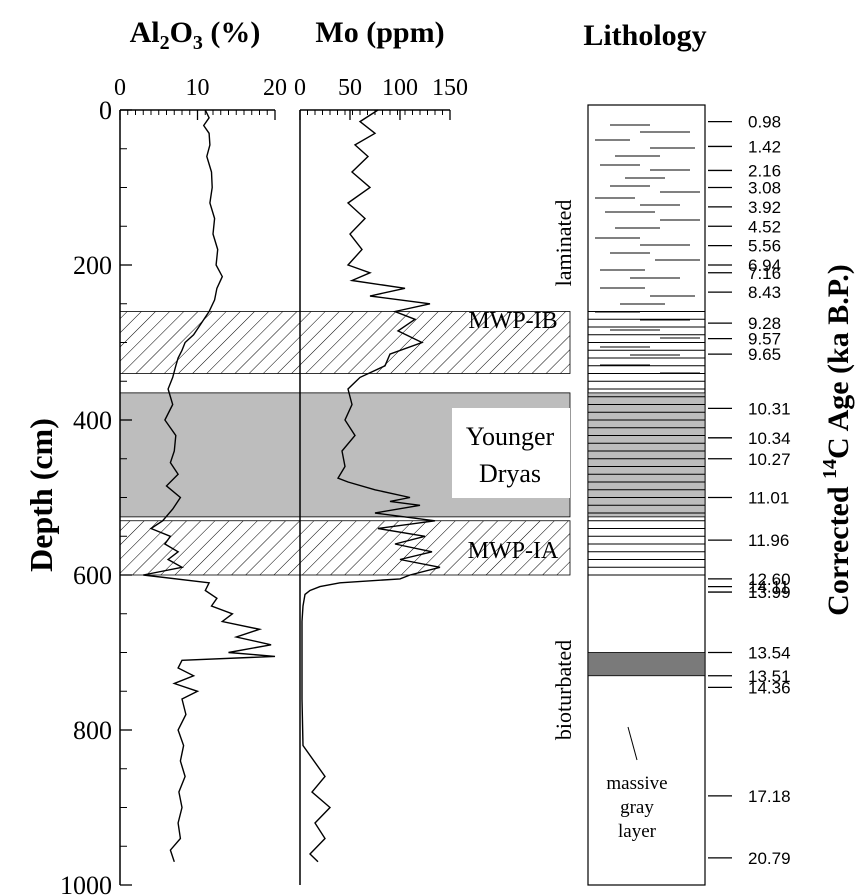 This screenshot has height=895, width=862. What do you see at coordinates (769, 653) in the screenshot?
I see `age-label: 13.54` at bounding box center [769, 653].